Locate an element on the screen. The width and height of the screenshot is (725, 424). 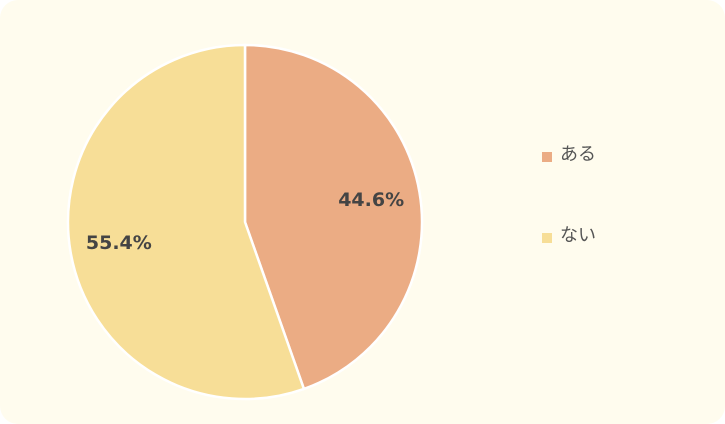
value-label: 44.6% is located at coordinates (371, 200).